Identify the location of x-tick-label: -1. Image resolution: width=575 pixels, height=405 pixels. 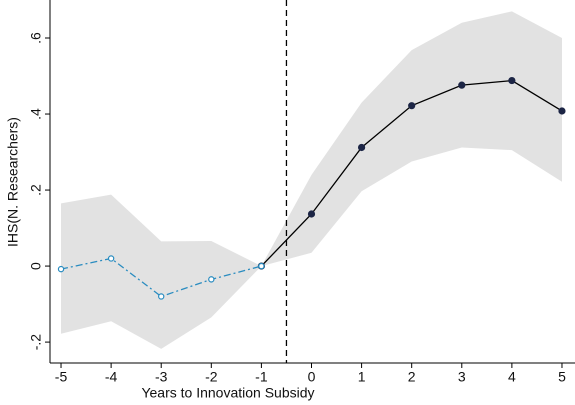
(261, 377).